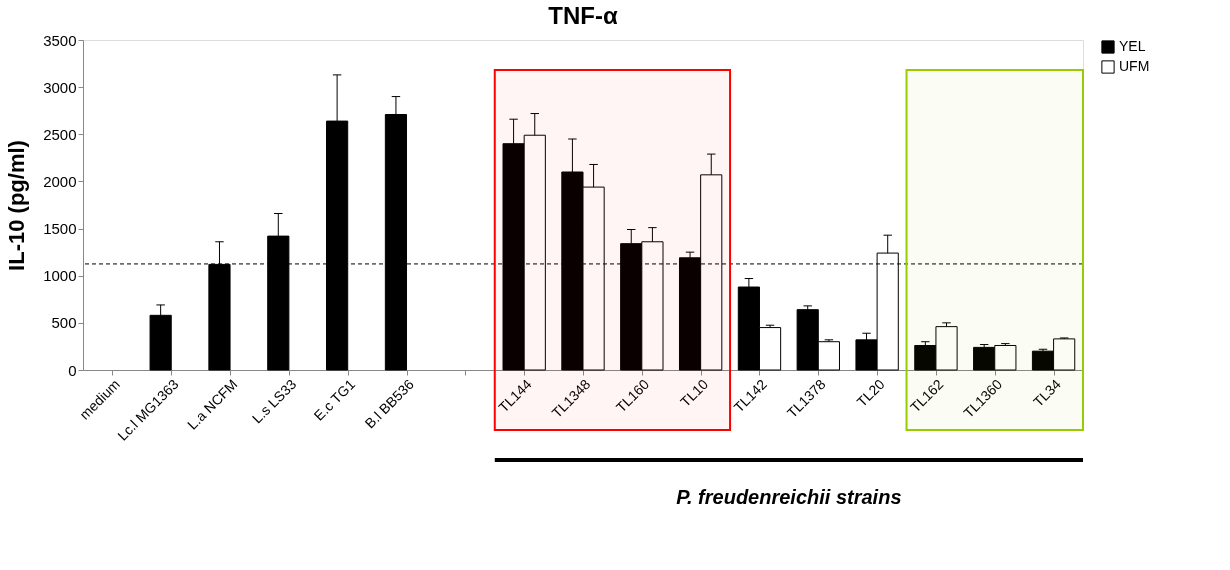 This screenshot has height=570, width=1230. Describe the element at coordinates (583, 15) in the screenshot. I see `chart-title: TNF-α` at that location.